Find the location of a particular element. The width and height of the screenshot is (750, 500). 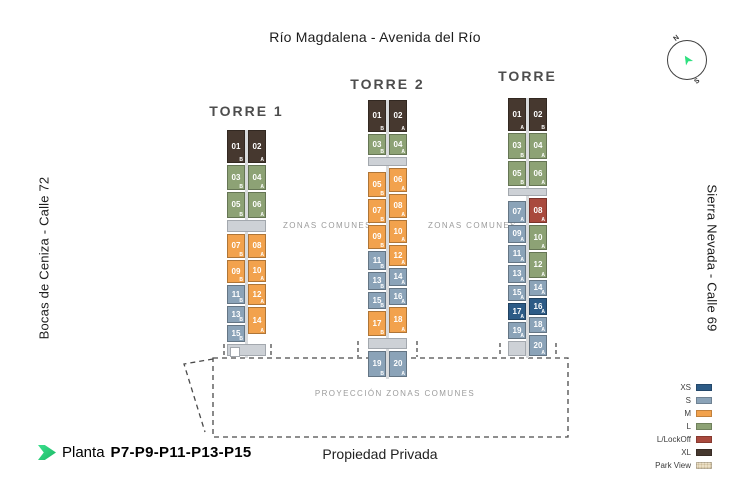

unit-torre-1-07: 07 B is located at coordinates (236, 246).